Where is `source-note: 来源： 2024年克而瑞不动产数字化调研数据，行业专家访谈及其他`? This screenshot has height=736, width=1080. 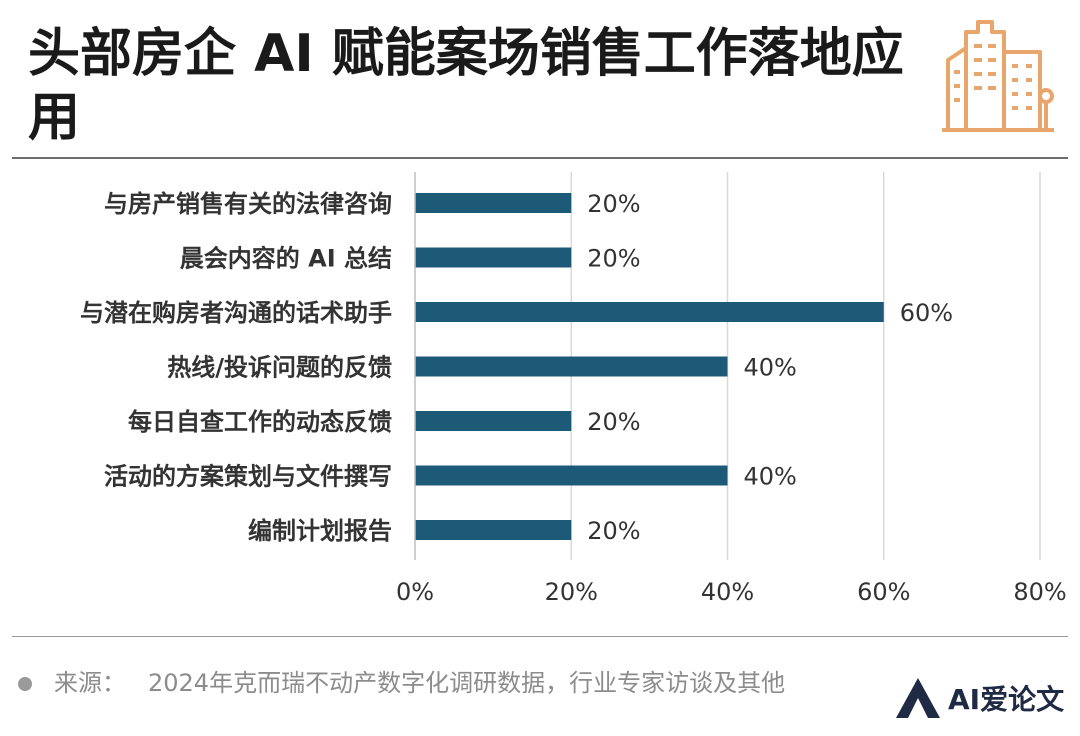 source-note: 来源： 2024年克而瑞不动产数字化调研数据，行业专家访谈及其他 is located at coordinates (401, 680).